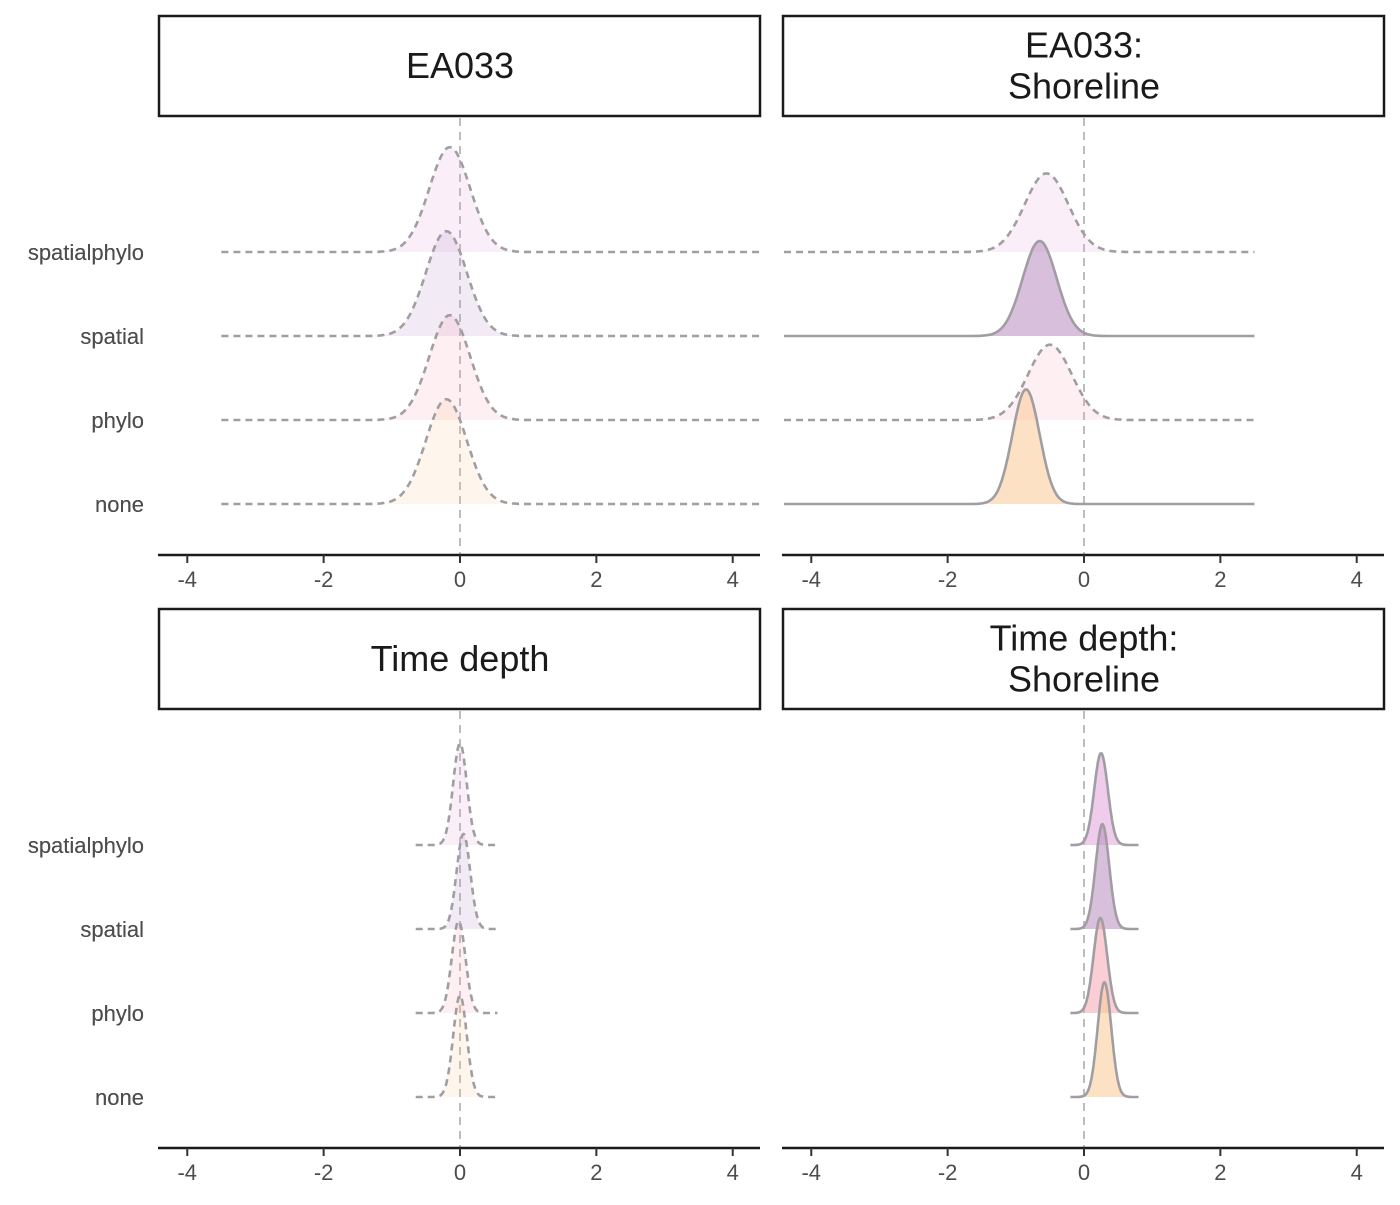 This screenshot has height=1205, width=1400. What do you see at coordinates (1084, 638) in the screenshot?
I see `strip-title-line: Time depth:` at bounding box center [1084, 638].